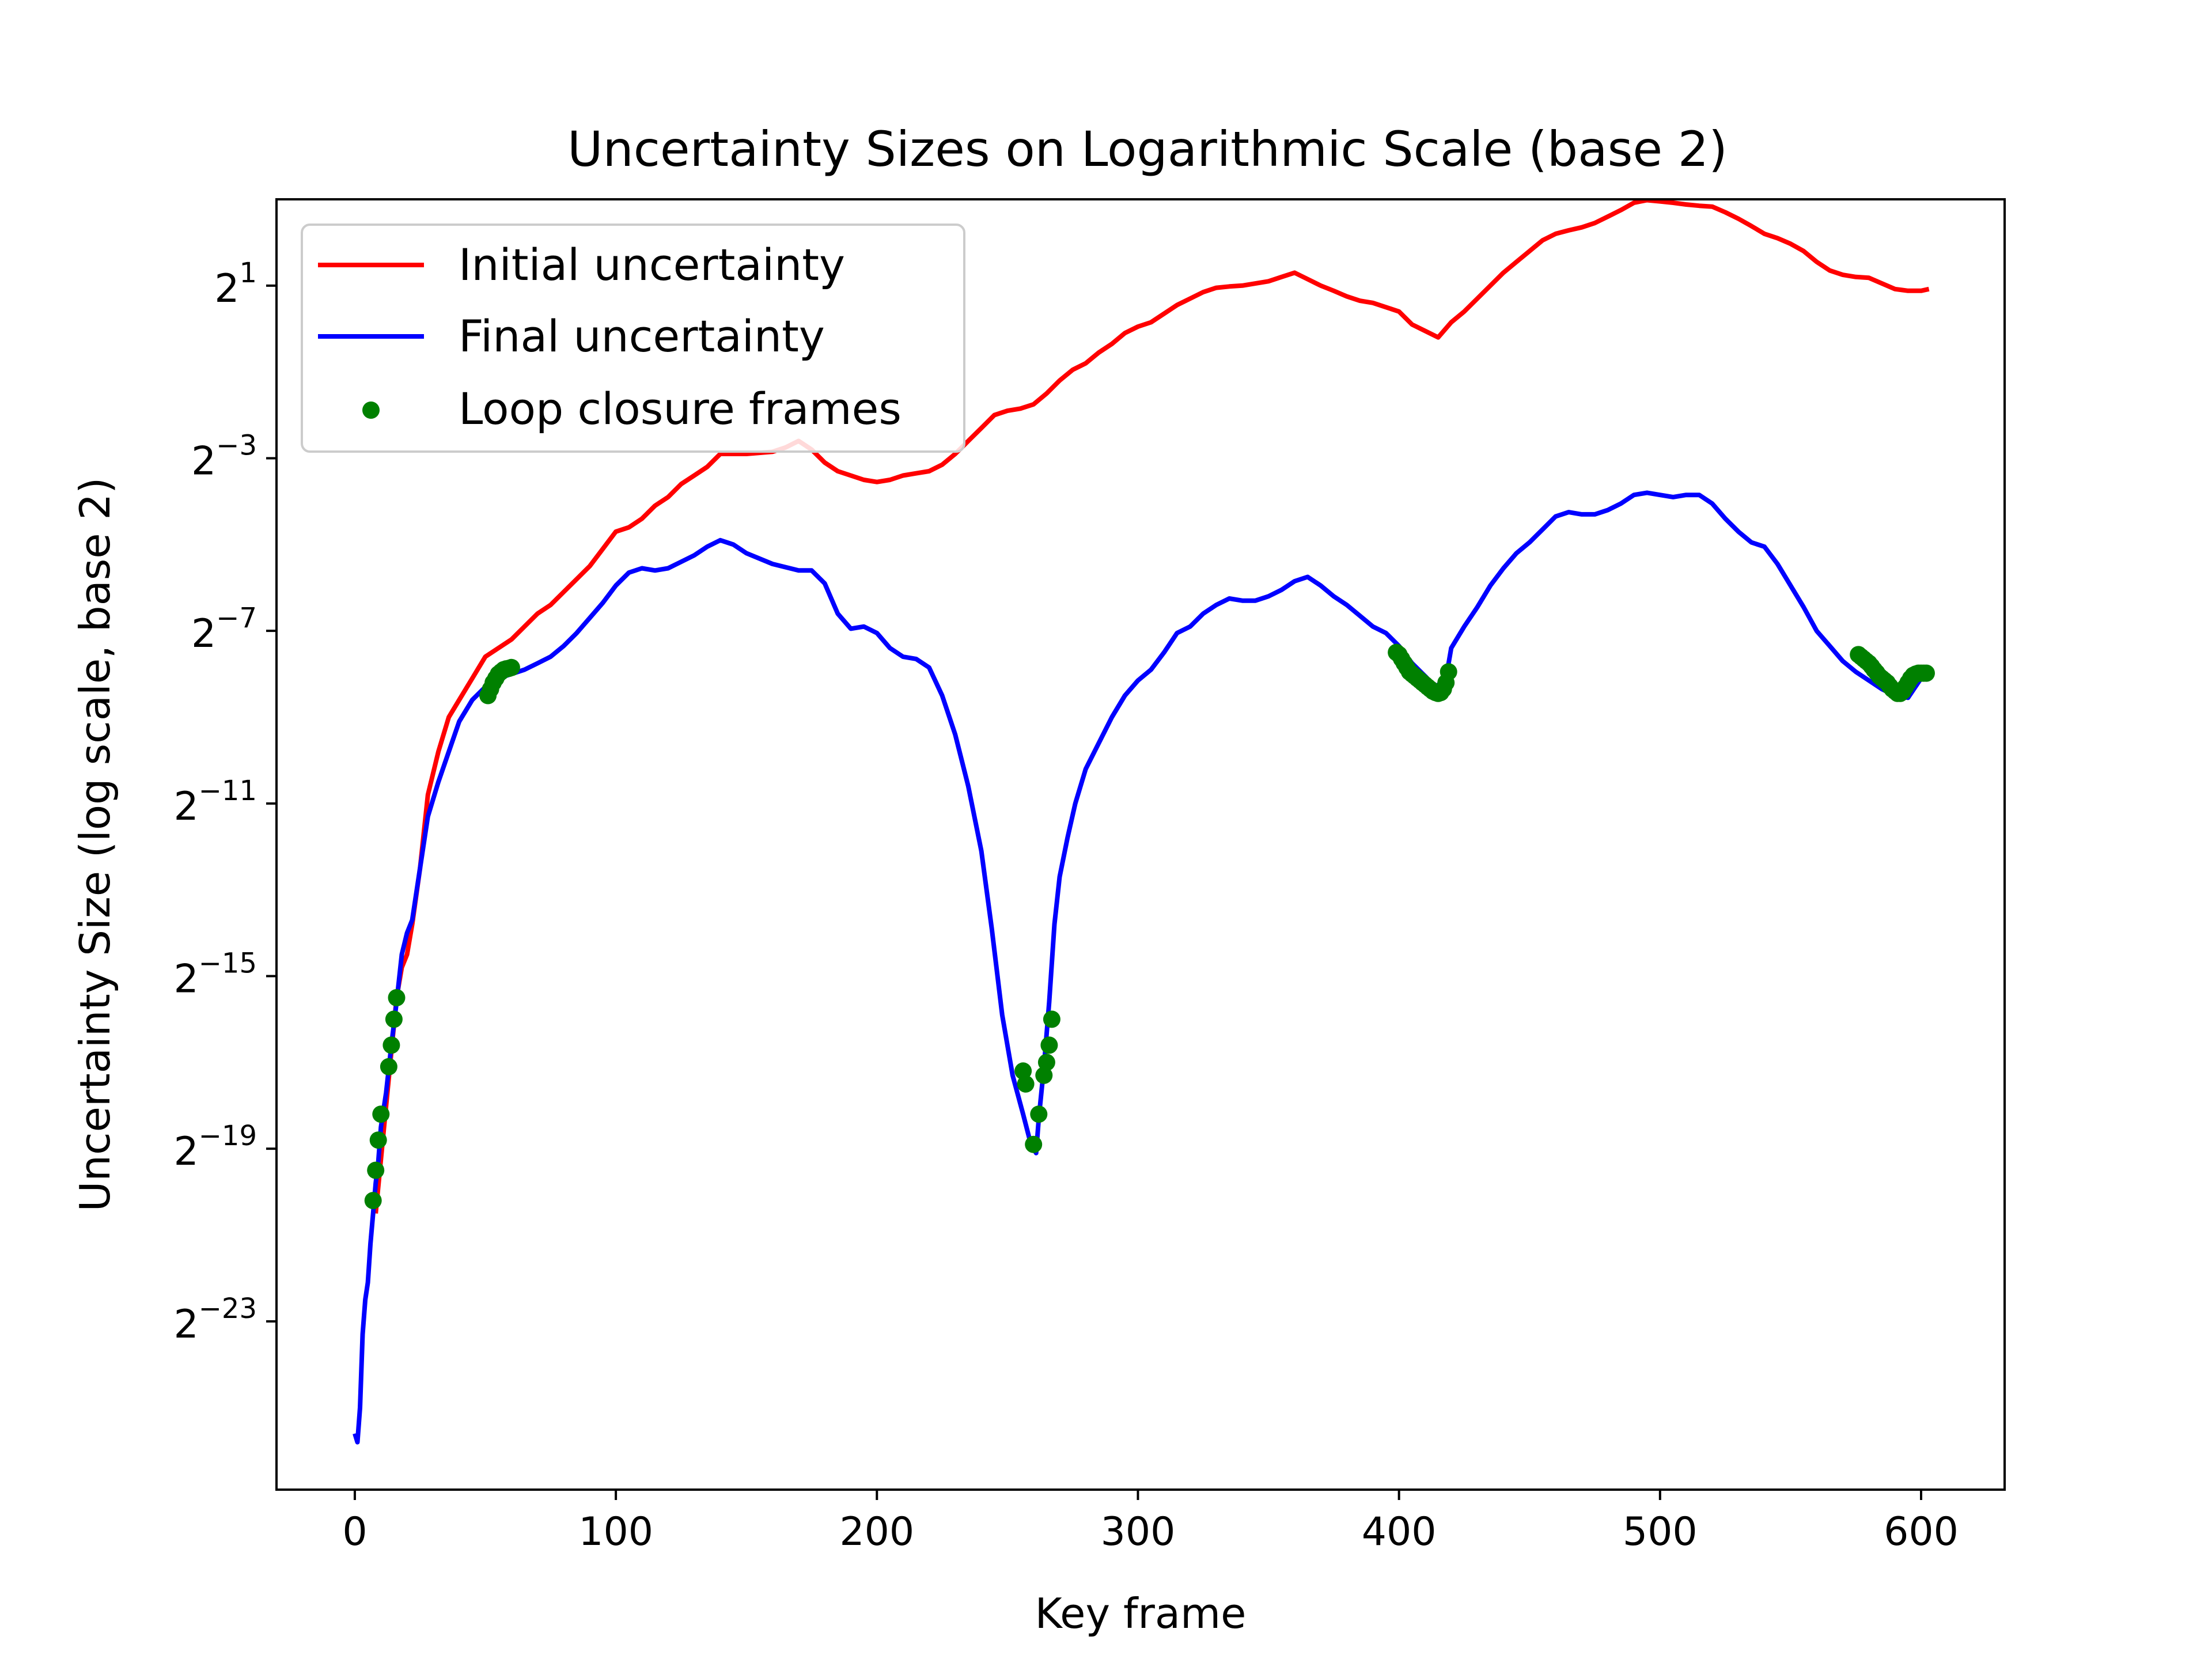  What do you see at coordinates (1660, 1532) in the screenshot?
I see `x-tick-label: 500` at bounding box center [1660, 1532].